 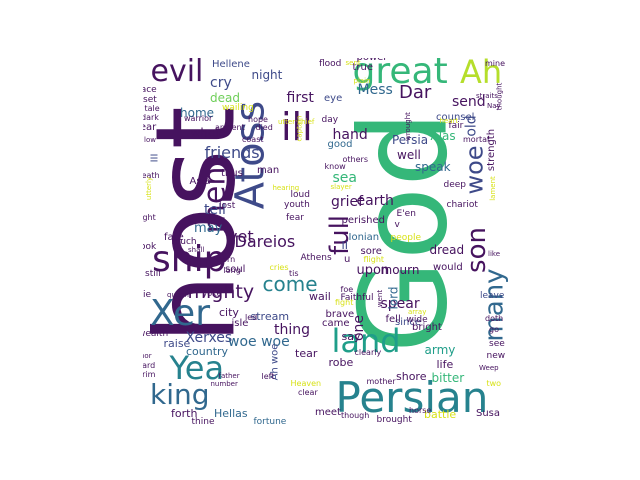 What do you see at coordinates (372, 60) in the screenshot?
I see `word-50: power` at bounding box center [372, 60].